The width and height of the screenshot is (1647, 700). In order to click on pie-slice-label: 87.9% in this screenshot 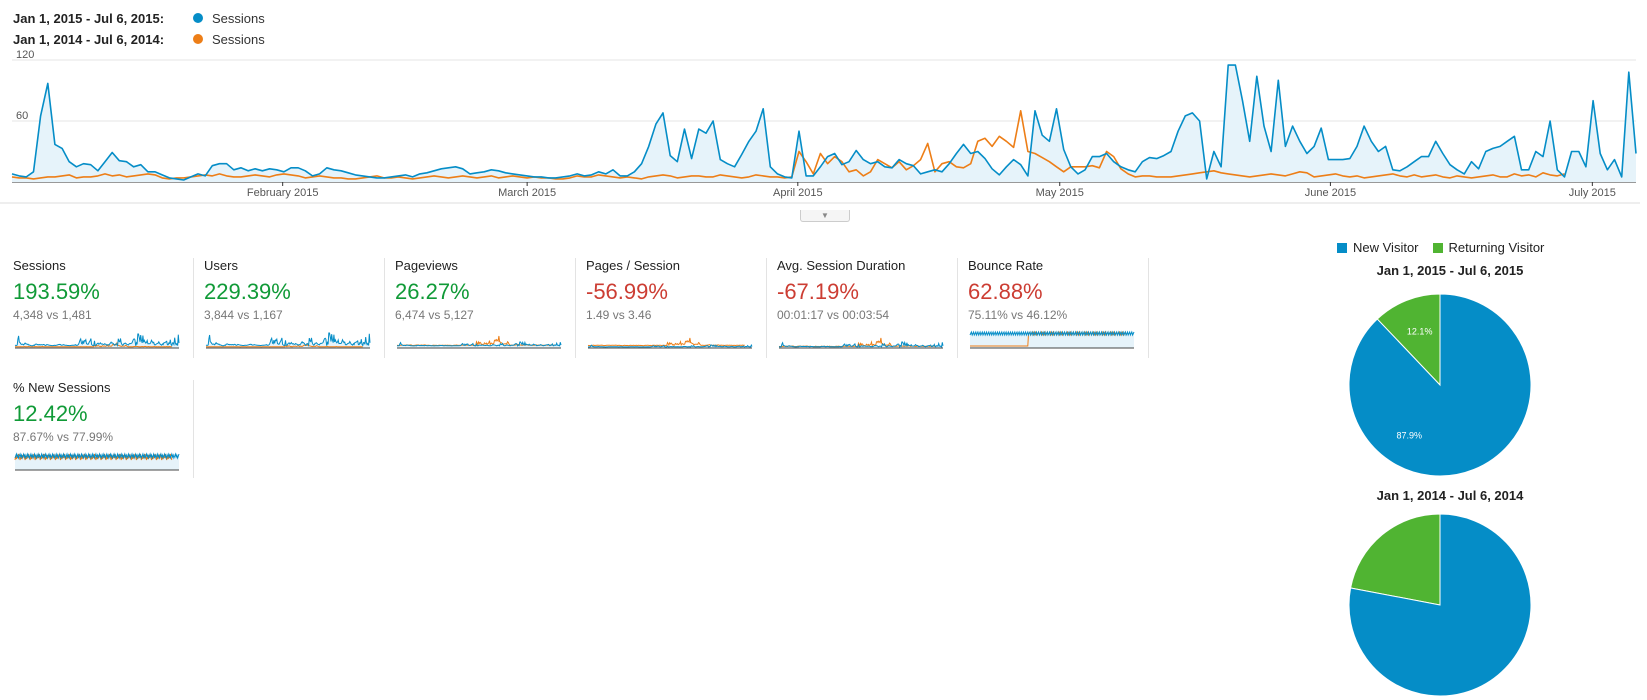, I will do `click(1410, 436)`.